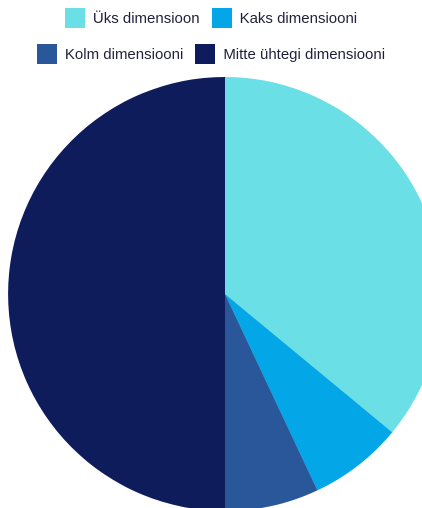 Image resolution: width=422 pixels, height=508 pixels. I want to click on legend-item-kaks-dimensiooni: Kaks dimensiooni, so click(284, 18).